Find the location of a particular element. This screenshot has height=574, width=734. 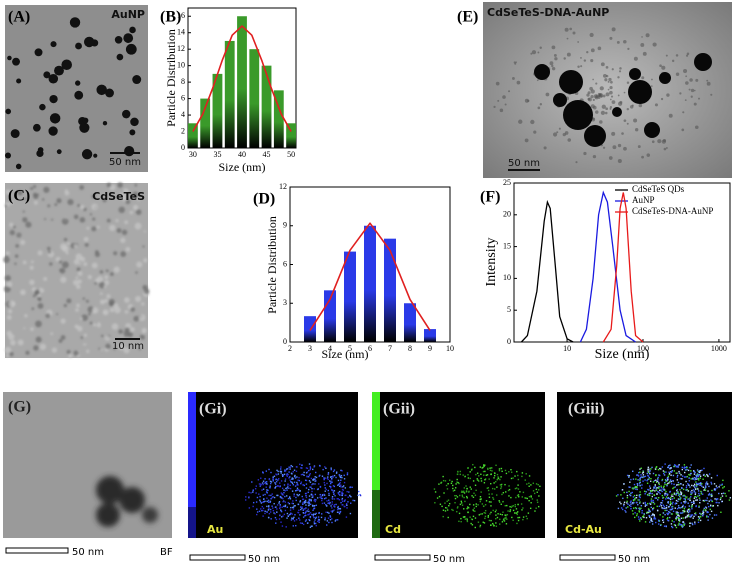

scale-text: 50 nm is located at coordinates (449, 559).